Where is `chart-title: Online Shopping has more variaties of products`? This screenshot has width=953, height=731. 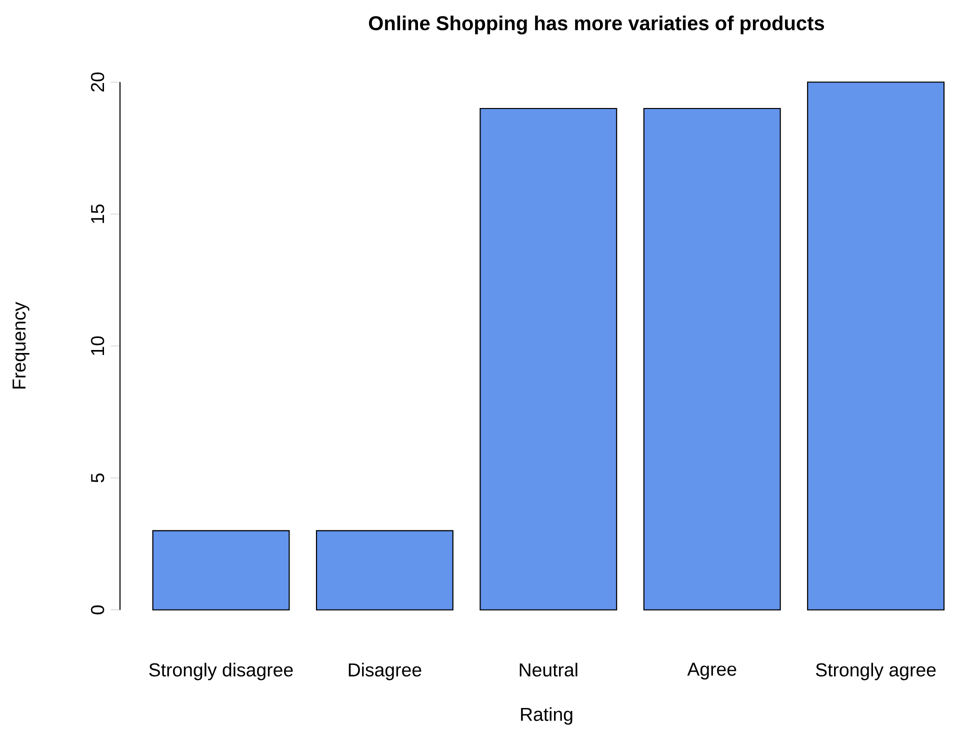 chart-title: Online Shopping has more variaties of products is located at coordinates (596, 25).